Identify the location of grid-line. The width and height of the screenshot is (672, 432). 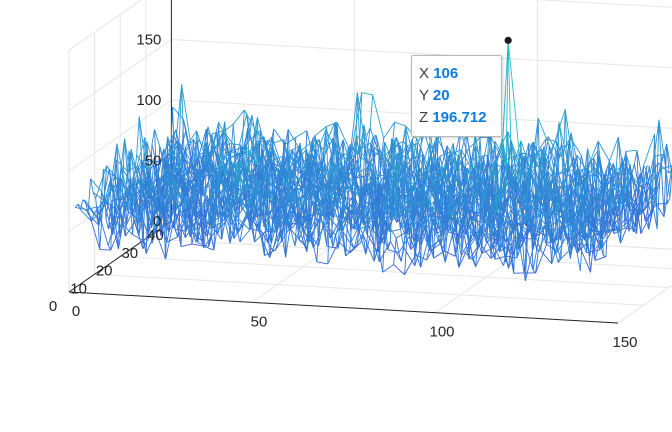
(369, 289).